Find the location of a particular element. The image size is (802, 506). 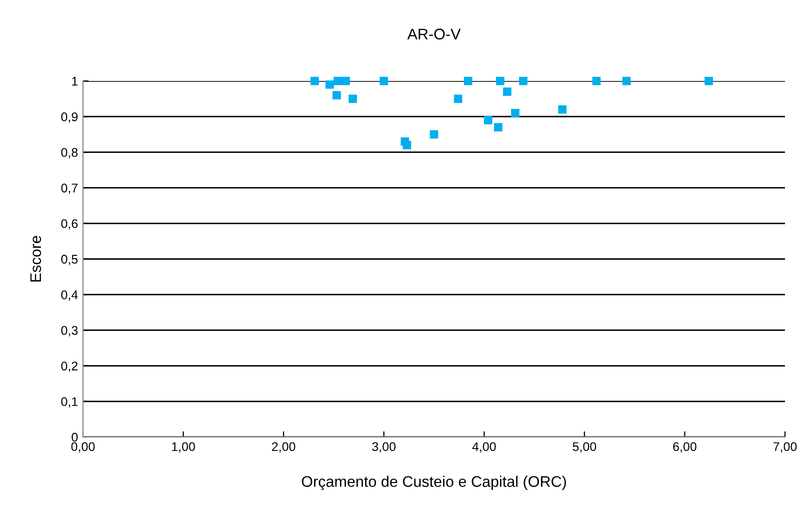

y-tick-label: 0,9 is located at coordinates (69, 117).